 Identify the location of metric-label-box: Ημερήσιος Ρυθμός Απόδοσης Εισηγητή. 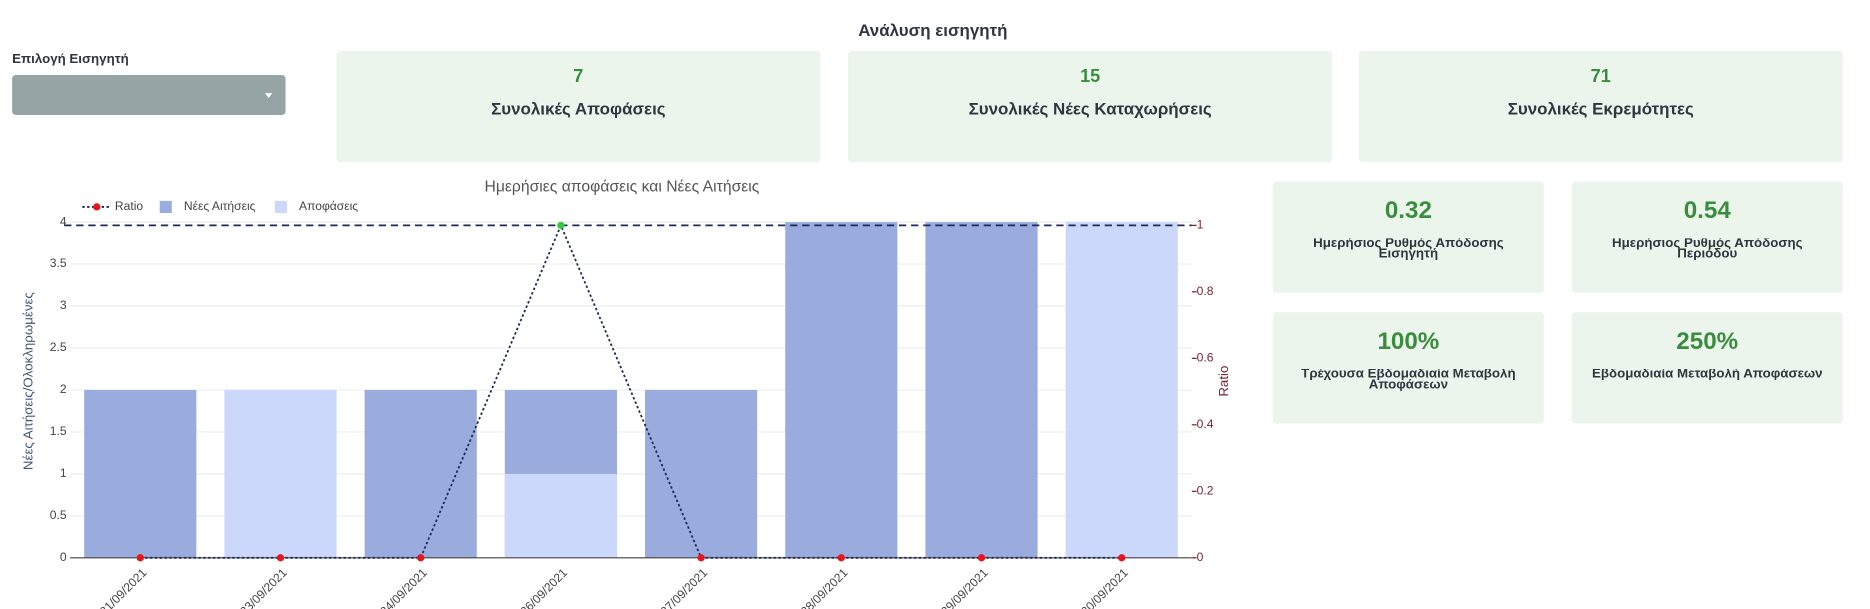
(1408, 250).